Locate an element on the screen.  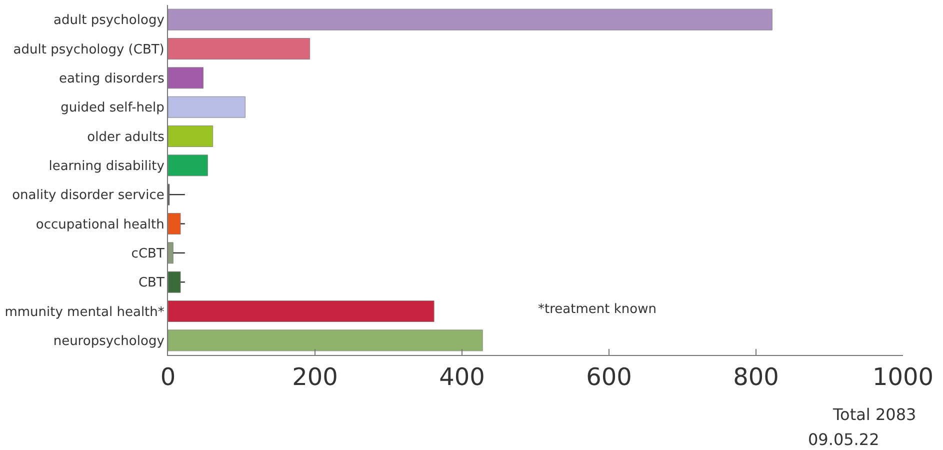
x-tick-label: 800 is located at coordinates (756, 376).